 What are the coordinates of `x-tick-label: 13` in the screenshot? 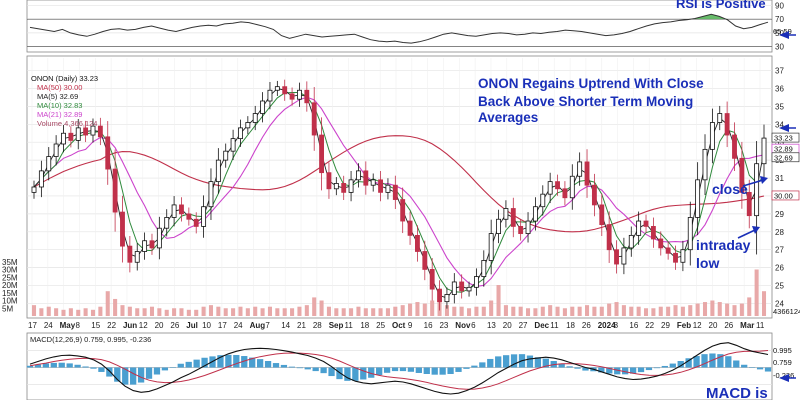 It's located at (491, 325).